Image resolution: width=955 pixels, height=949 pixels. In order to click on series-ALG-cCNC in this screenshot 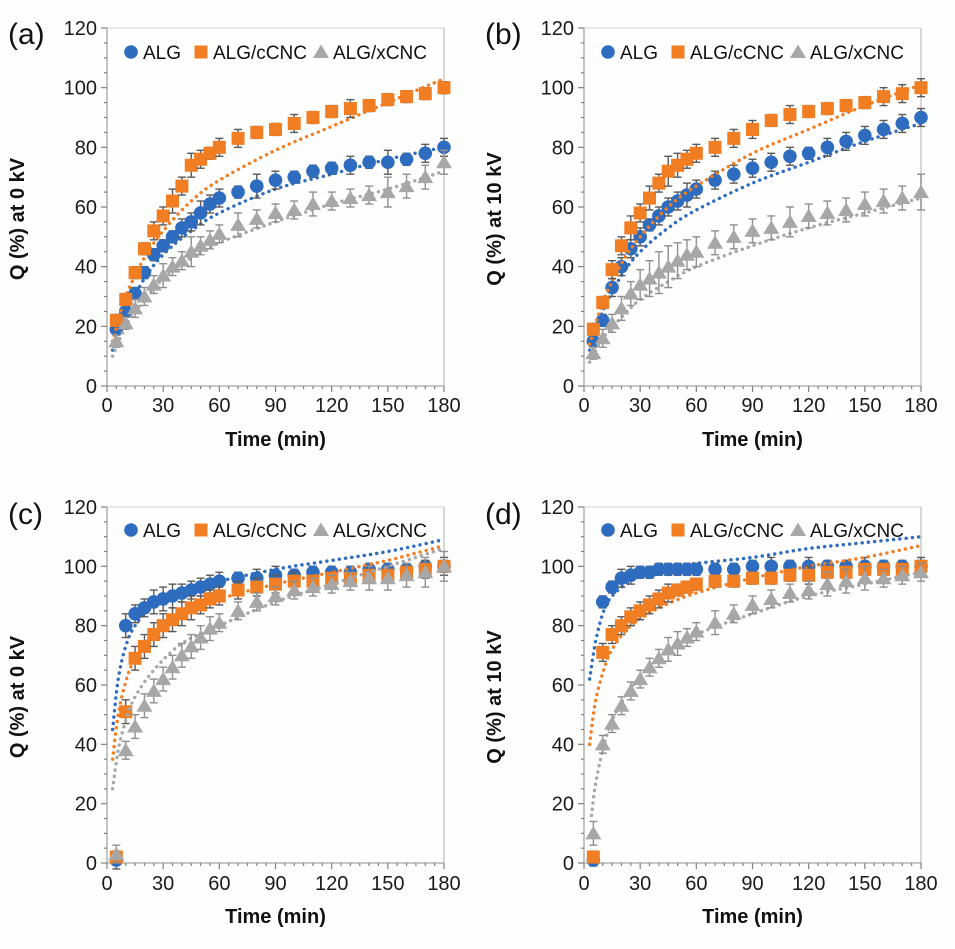, I will do `click(757, 207)`.